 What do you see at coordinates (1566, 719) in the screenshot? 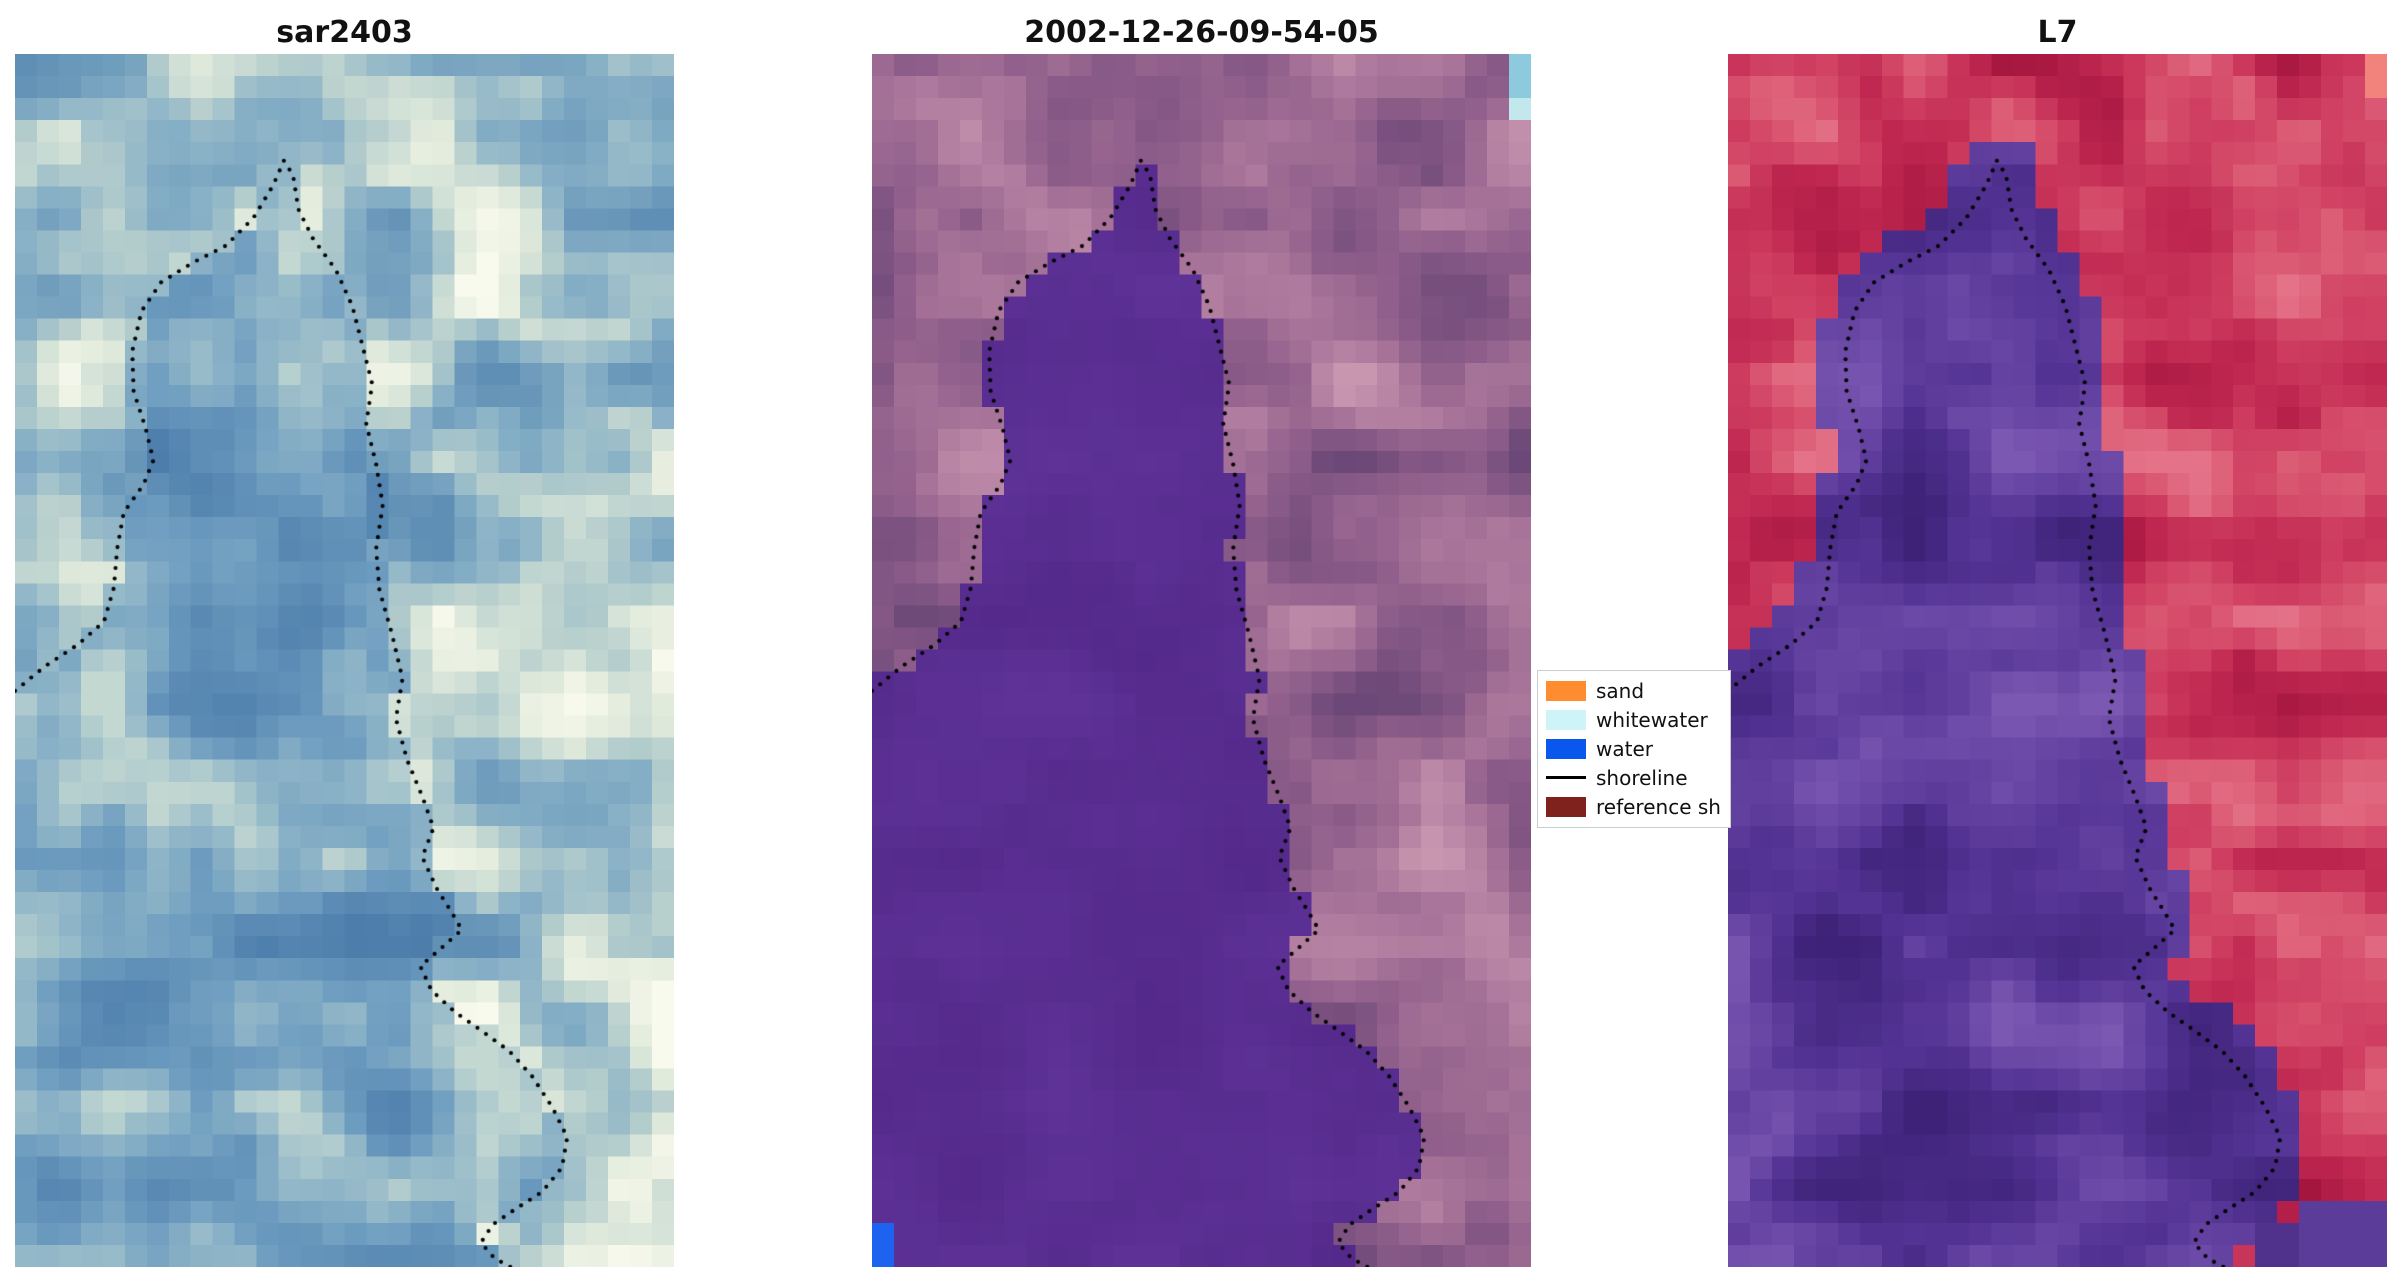
I see `legend-swatch-whitewater` at bounding box center [1566, 719].